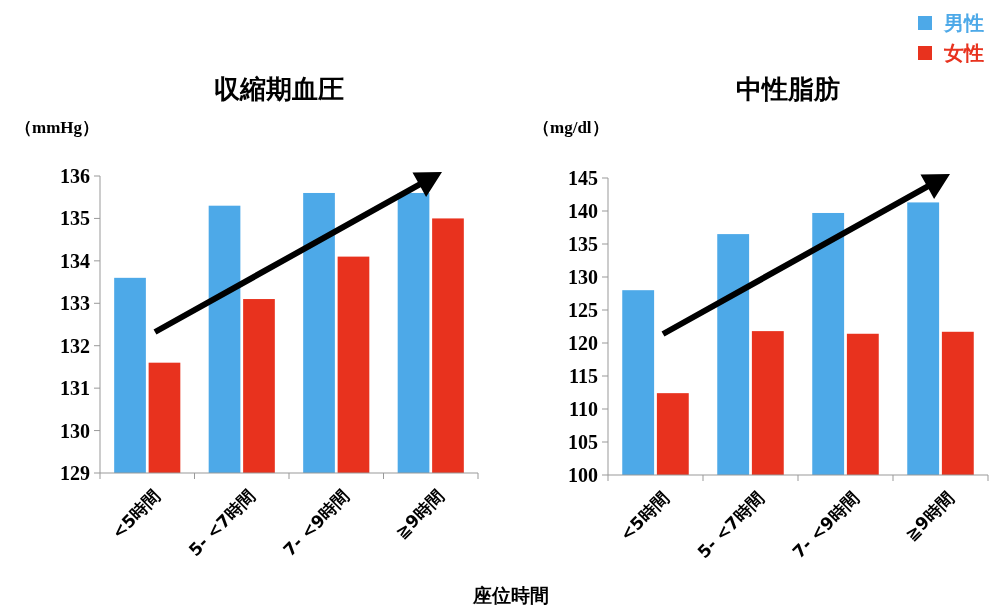  I want to click on y-tick-label: 145, so click(583, 178).